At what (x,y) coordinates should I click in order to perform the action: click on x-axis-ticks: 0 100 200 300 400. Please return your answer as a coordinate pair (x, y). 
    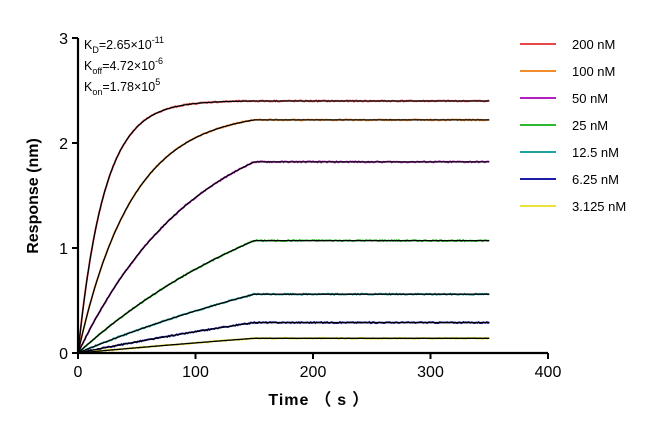
    Looking at the image, I should click on (318, 367).